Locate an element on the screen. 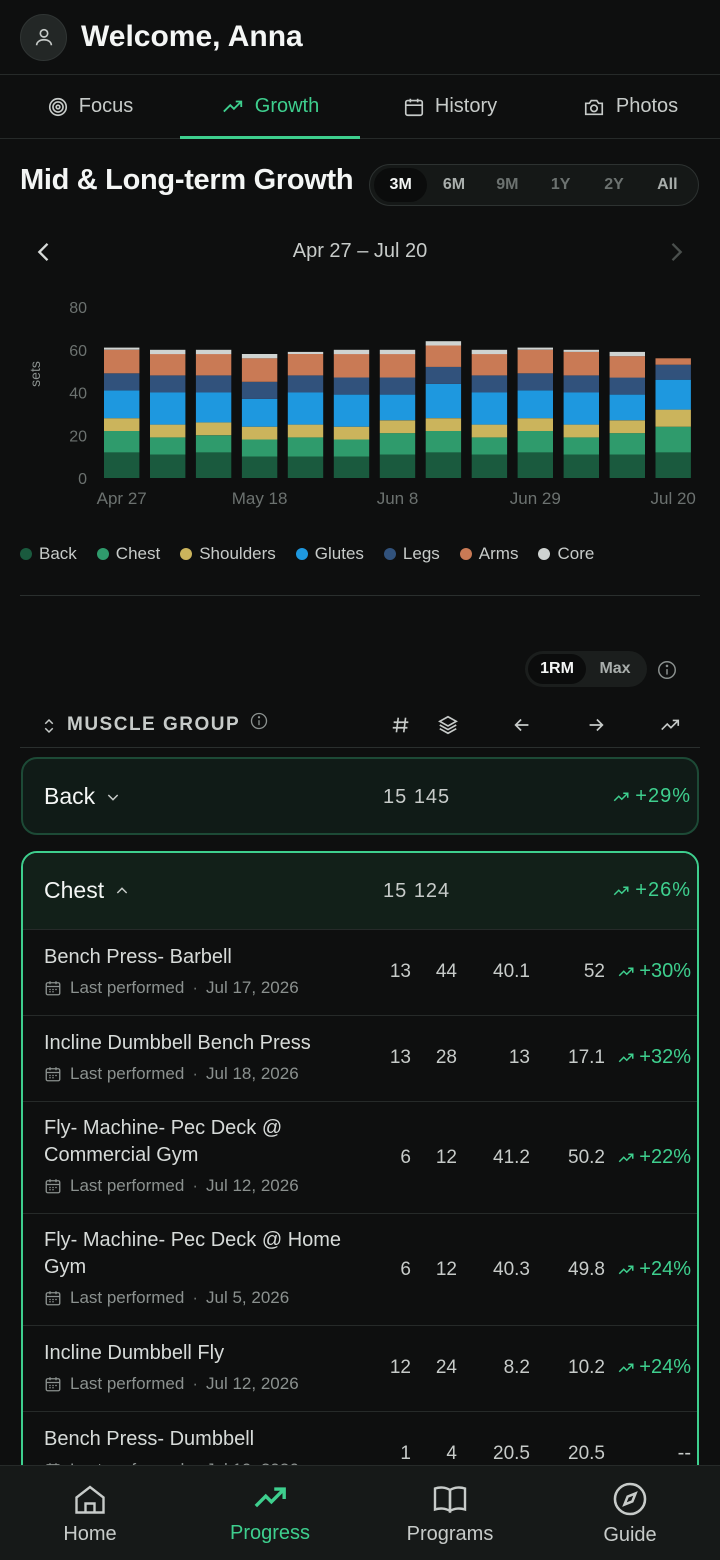 The height and width of the screenshot is (1560, 720). chevron-up-icon is located at coordinates (122, 891).